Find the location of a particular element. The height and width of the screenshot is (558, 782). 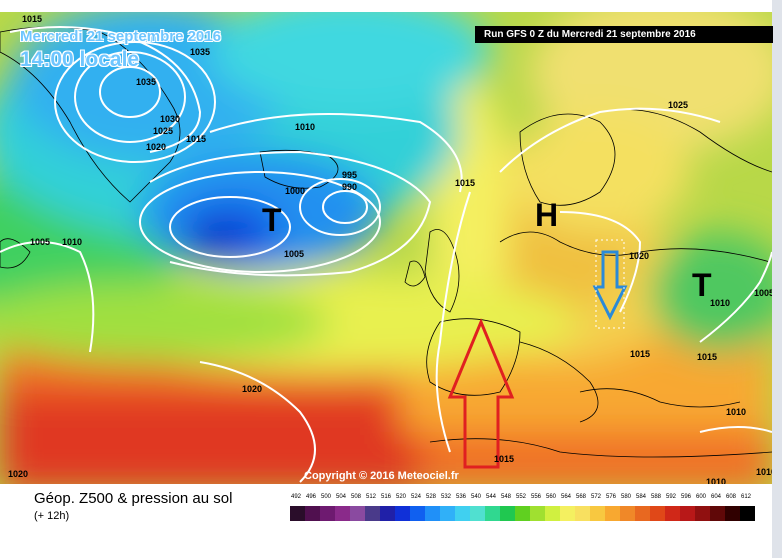

color-scale-label: 492 is located at coordinates (295, 497).